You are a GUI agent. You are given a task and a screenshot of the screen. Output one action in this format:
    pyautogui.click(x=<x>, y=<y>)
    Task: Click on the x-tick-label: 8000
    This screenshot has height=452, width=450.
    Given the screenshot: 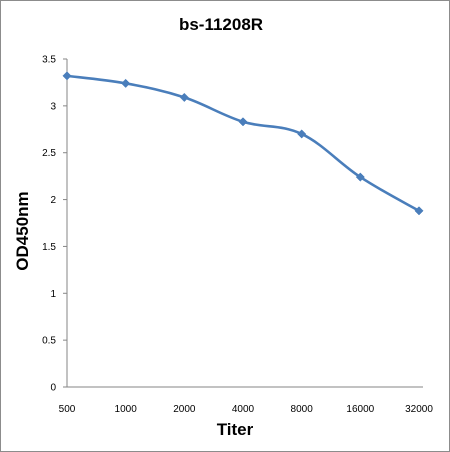 What is the action you would take?
    pyautogui.click(x=302, y=409)
    